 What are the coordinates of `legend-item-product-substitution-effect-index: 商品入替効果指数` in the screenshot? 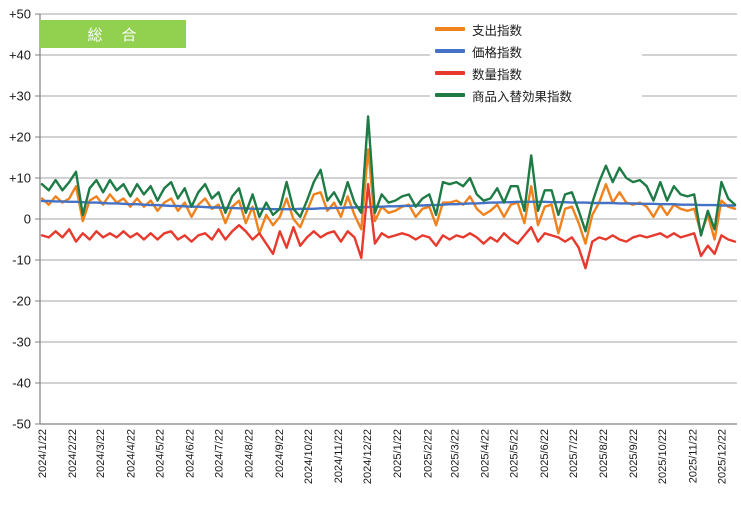 It's located at (538, 95).